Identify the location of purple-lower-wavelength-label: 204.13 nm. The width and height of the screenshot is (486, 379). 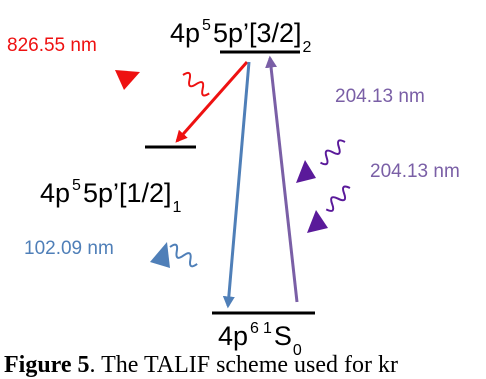
(415, 171).